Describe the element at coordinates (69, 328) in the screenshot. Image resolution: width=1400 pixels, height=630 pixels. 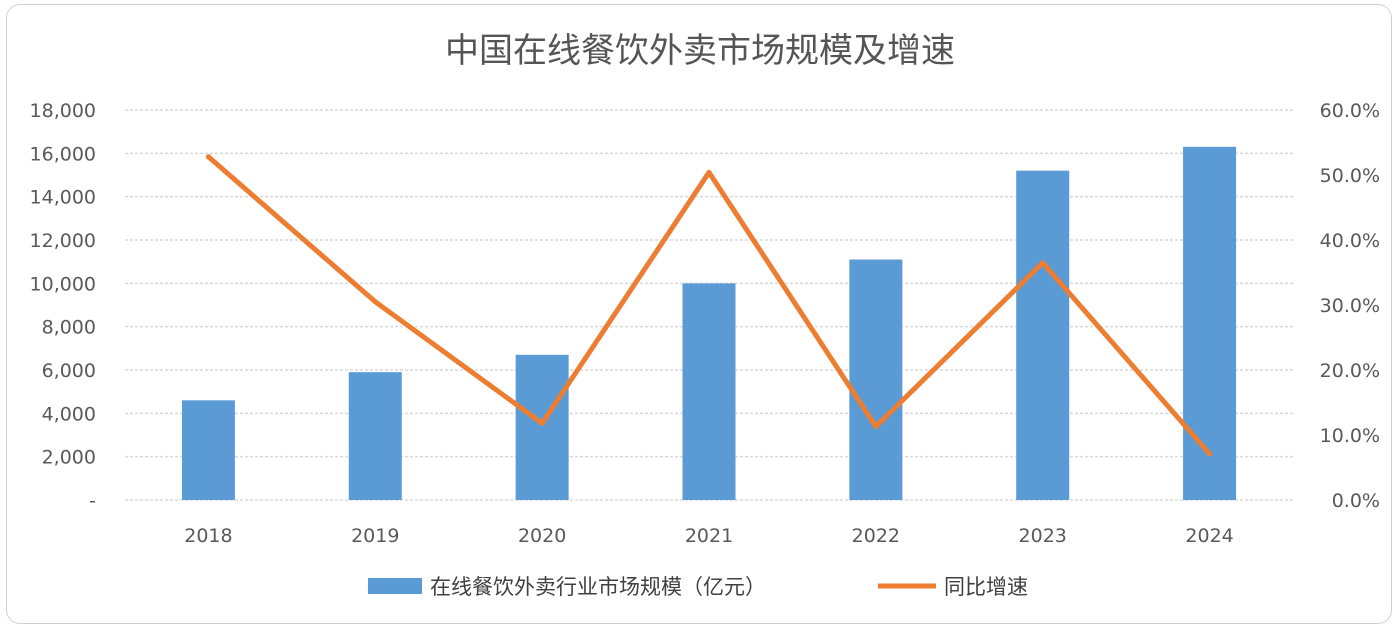
I see `left-tick-label: 8,000` at that location.